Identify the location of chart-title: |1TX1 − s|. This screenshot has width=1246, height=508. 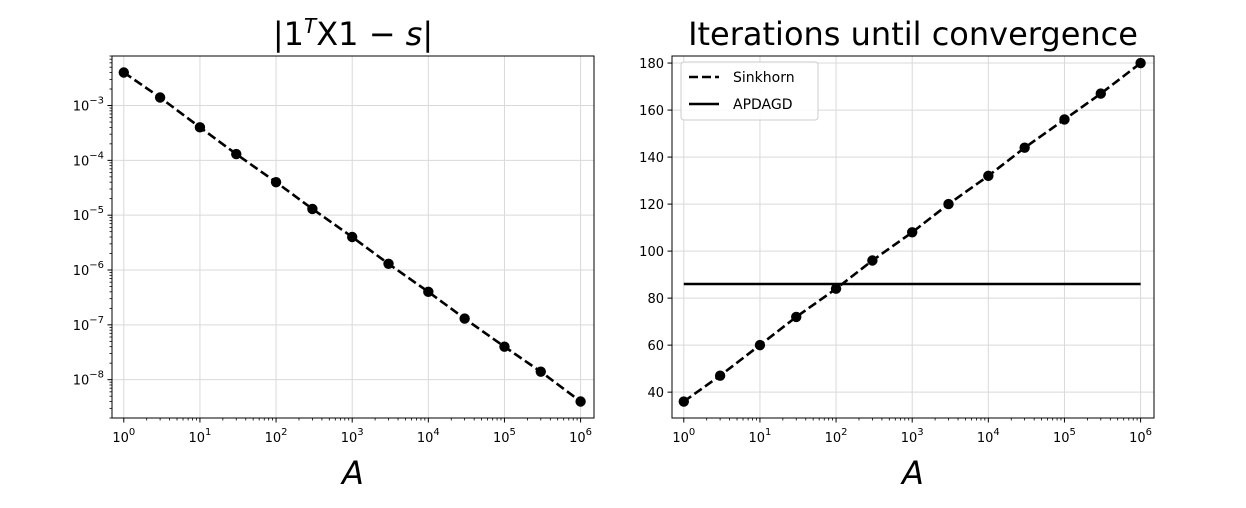
(353, 33).